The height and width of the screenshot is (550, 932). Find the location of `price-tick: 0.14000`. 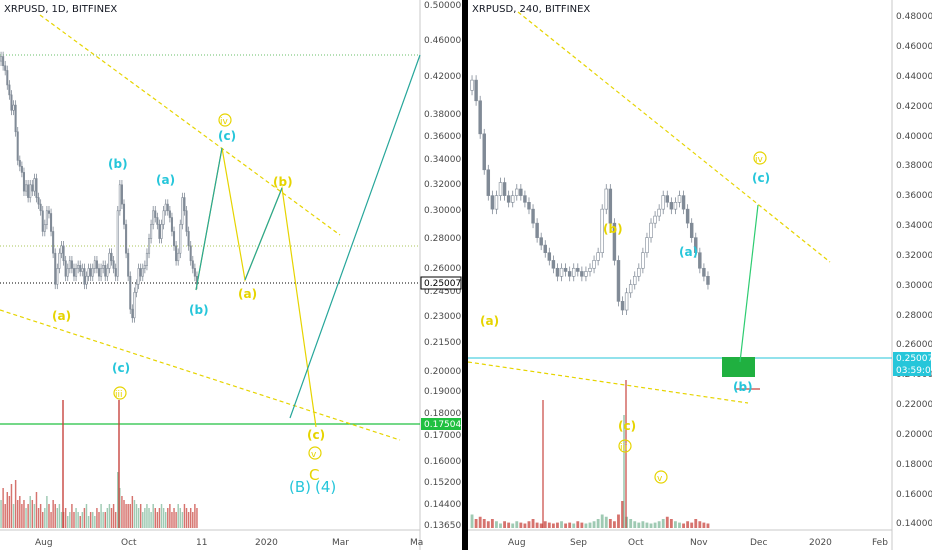

price-tick: 0.14000 is located at coordinates (914, 524).